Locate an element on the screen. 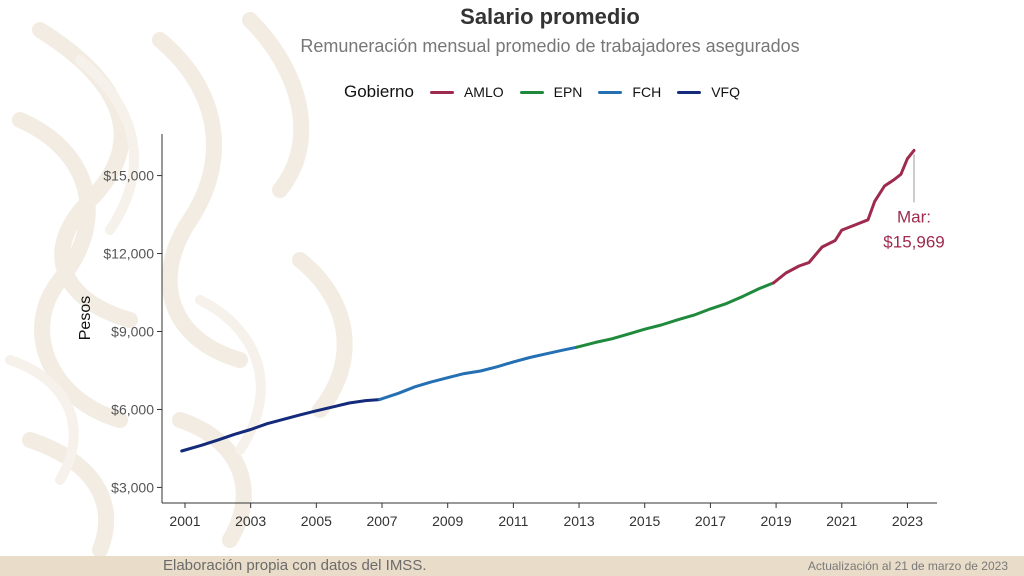 This screenshot has height=576, width=1024. footer-bar is located at coordinates (512, 566).